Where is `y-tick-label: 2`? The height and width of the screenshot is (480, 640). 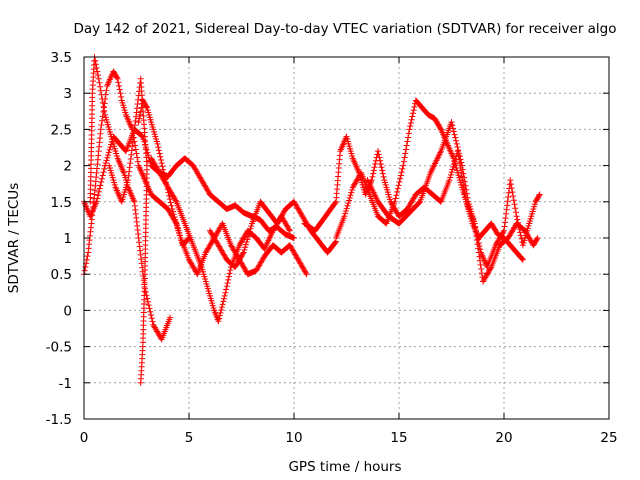 y-tick-label: 2 is located at coordinates (67, 167).